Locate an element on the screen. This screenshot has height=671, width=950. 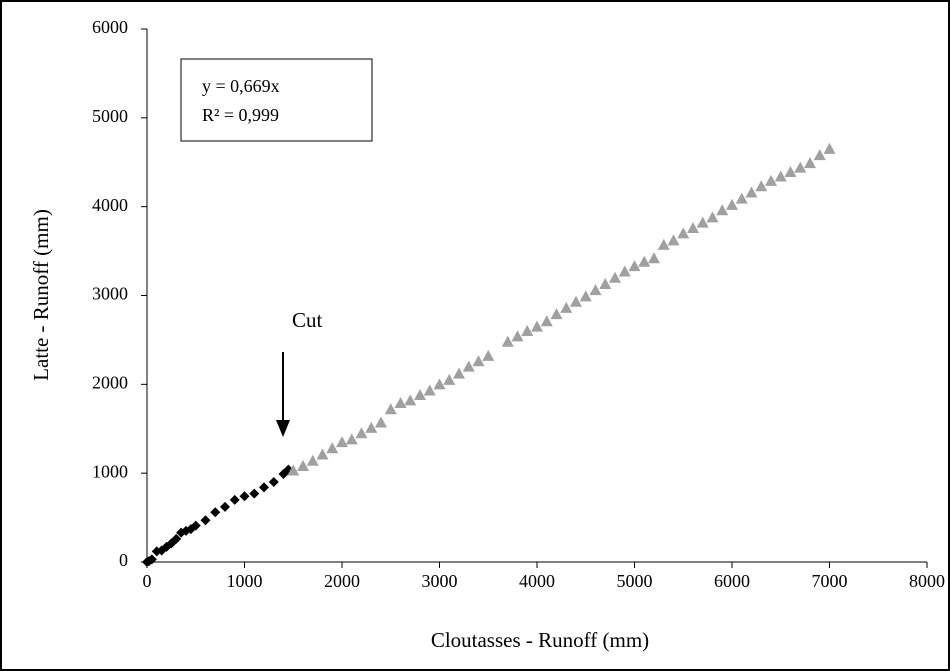
x-tick-label: 1000 is located at coordinates (245, 581).